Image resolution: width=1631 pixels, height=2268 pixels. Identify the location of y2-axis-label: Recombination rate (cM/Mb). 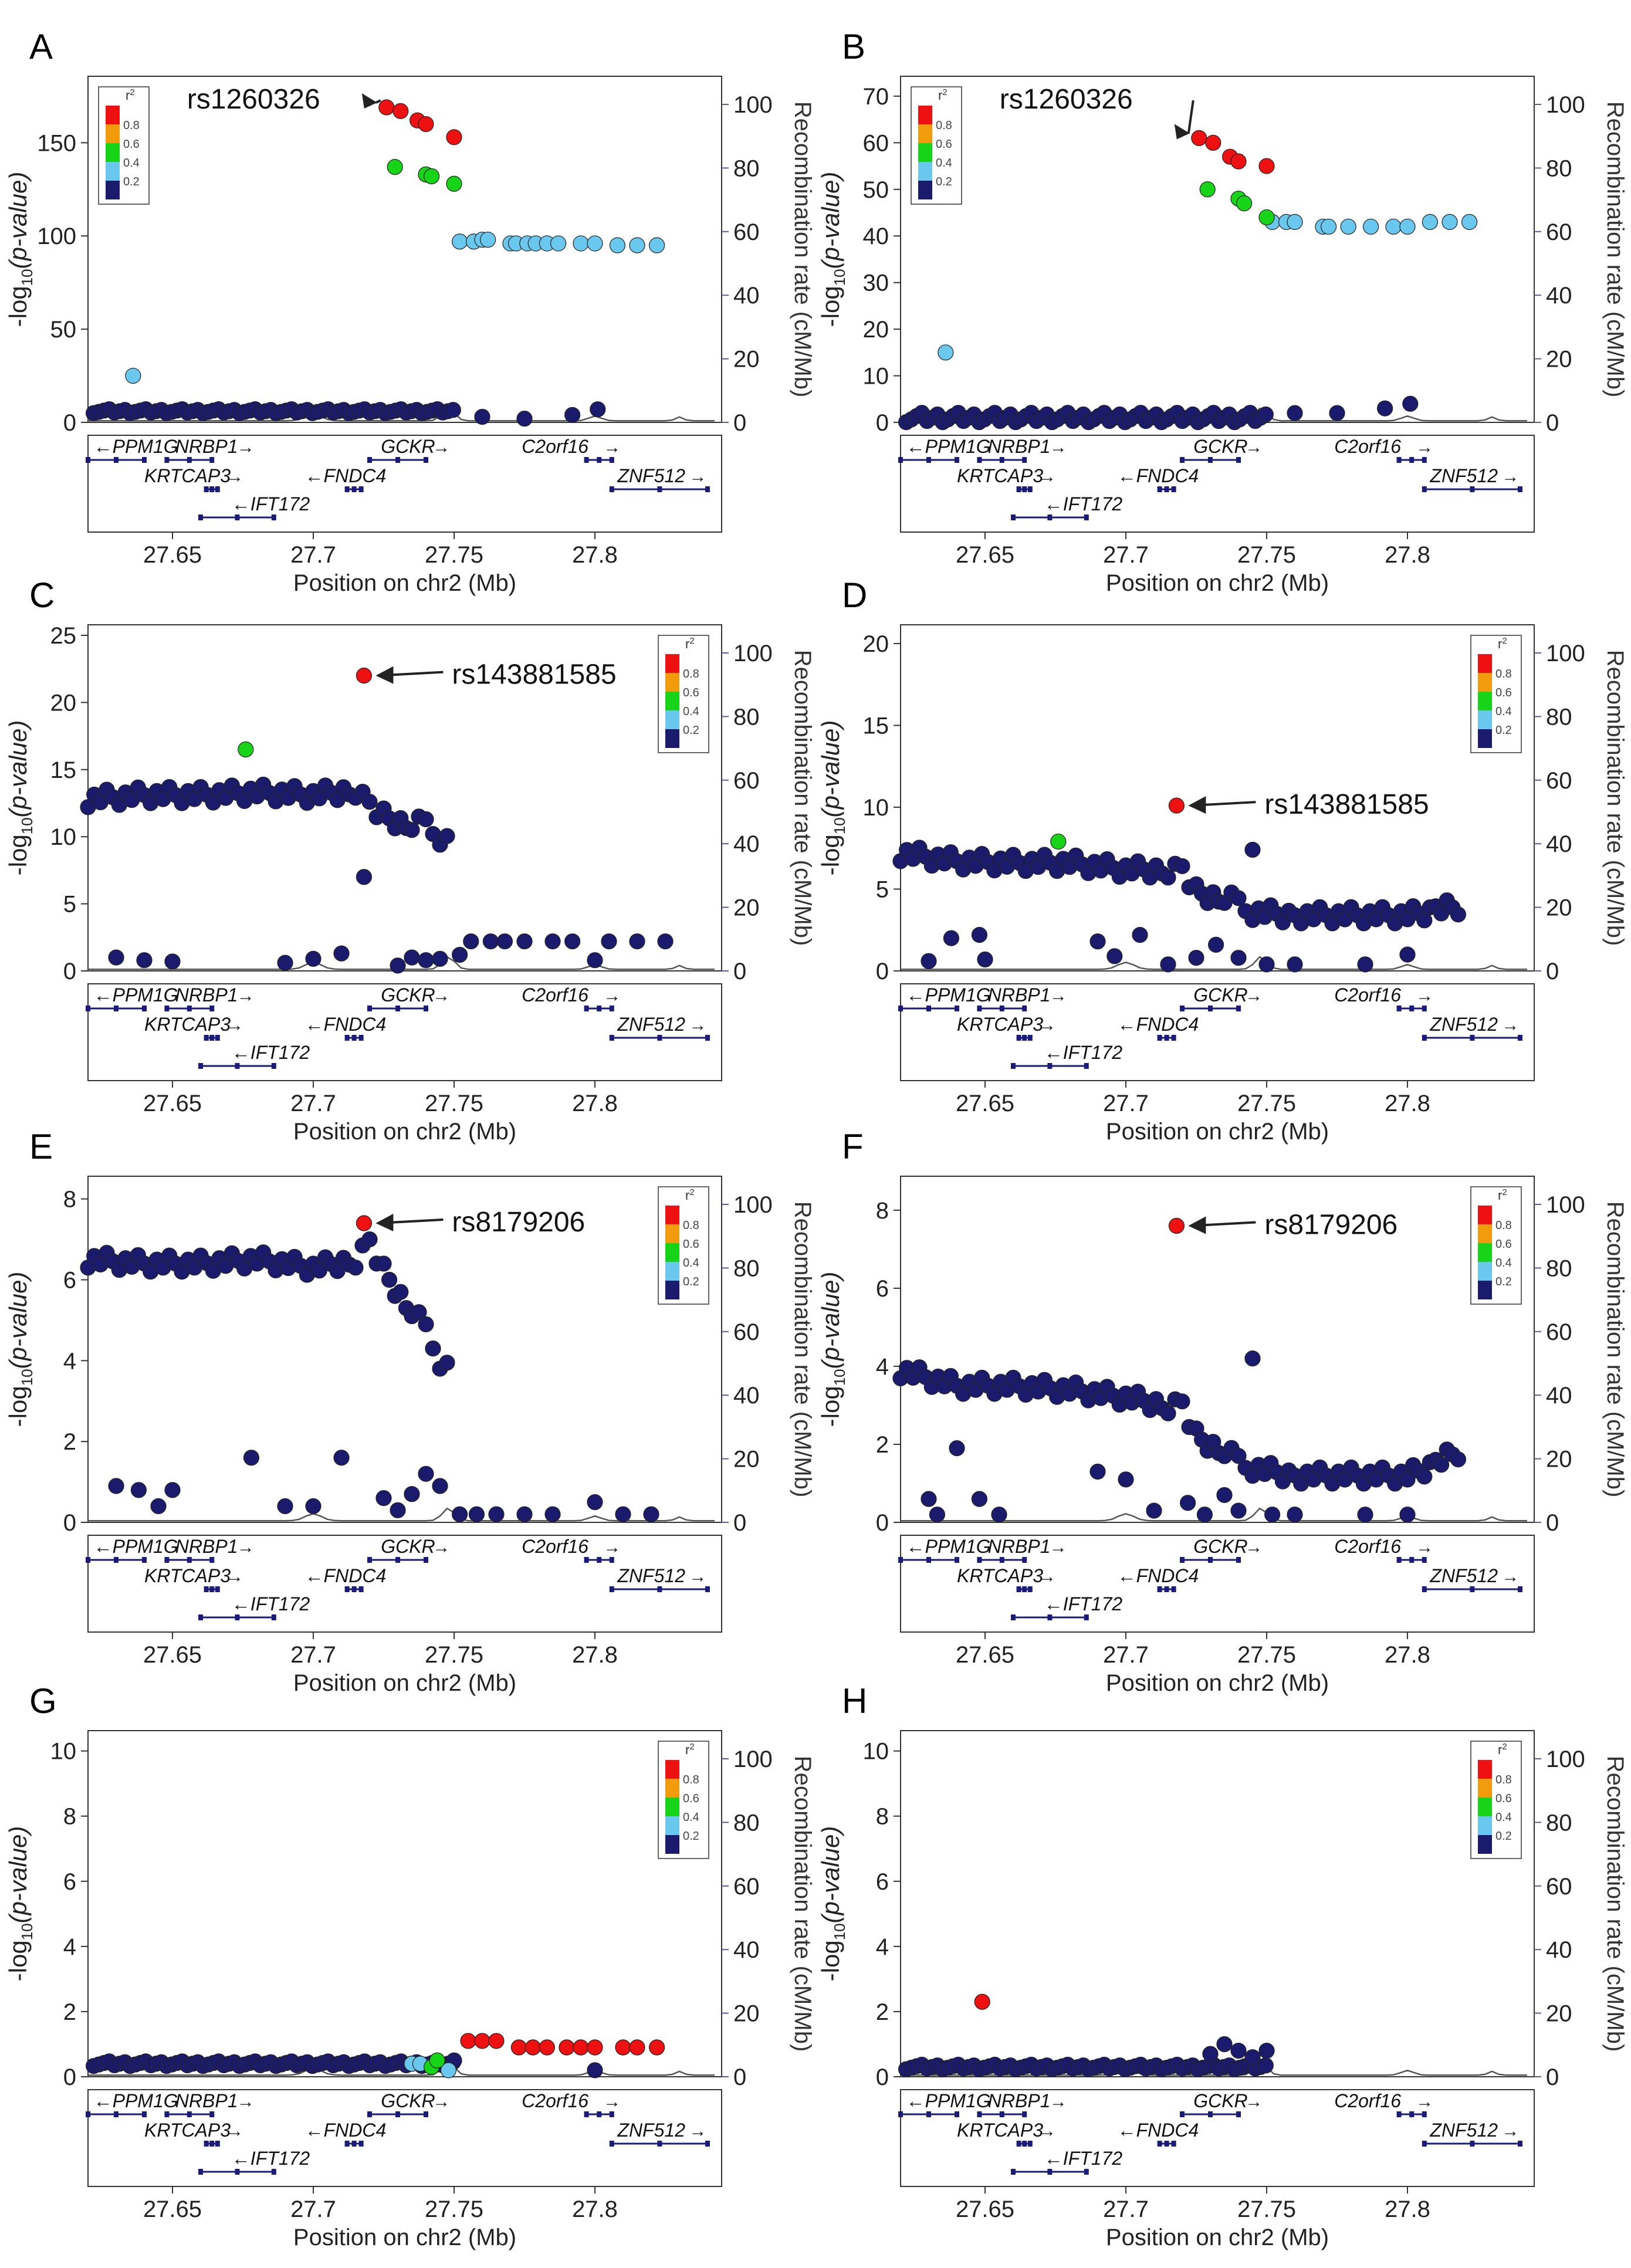
(1615, 249).